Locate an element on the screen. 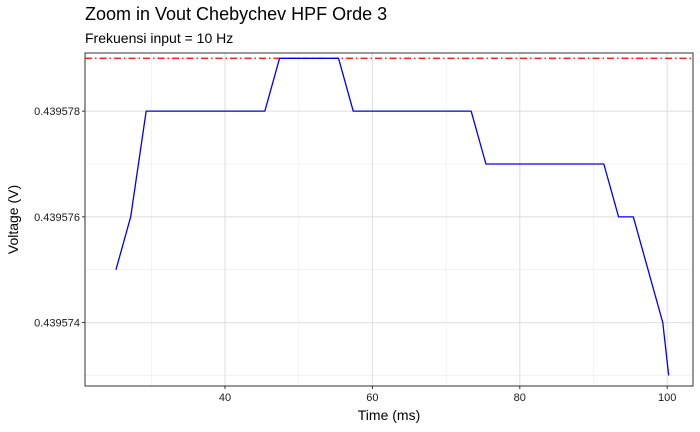  y-axis-title: Voltage (V) is located at coordinates (13, 219).